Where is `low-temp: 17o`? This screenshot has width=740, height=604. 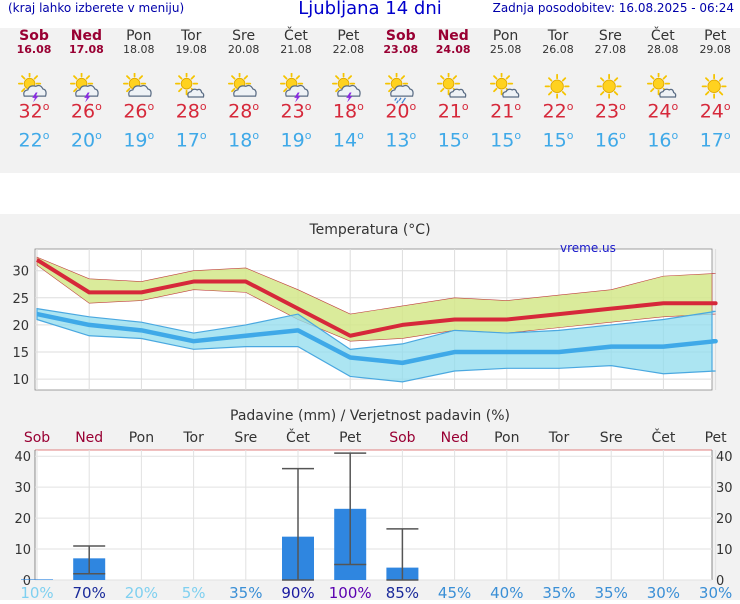 low-temp: 17o is located at coordinates (191, 140).